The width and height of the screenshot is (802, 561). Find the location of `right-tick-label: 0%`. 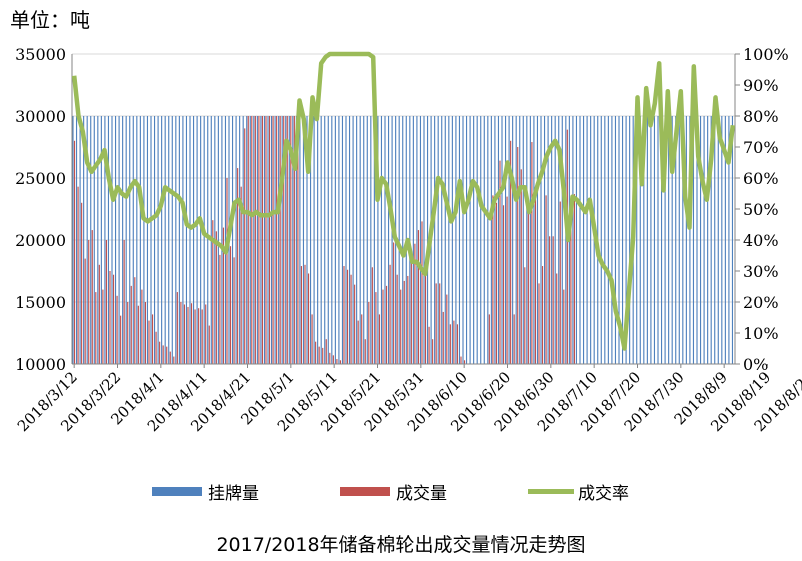

right-tick-label: 0% is located at coordinates (755, 364).